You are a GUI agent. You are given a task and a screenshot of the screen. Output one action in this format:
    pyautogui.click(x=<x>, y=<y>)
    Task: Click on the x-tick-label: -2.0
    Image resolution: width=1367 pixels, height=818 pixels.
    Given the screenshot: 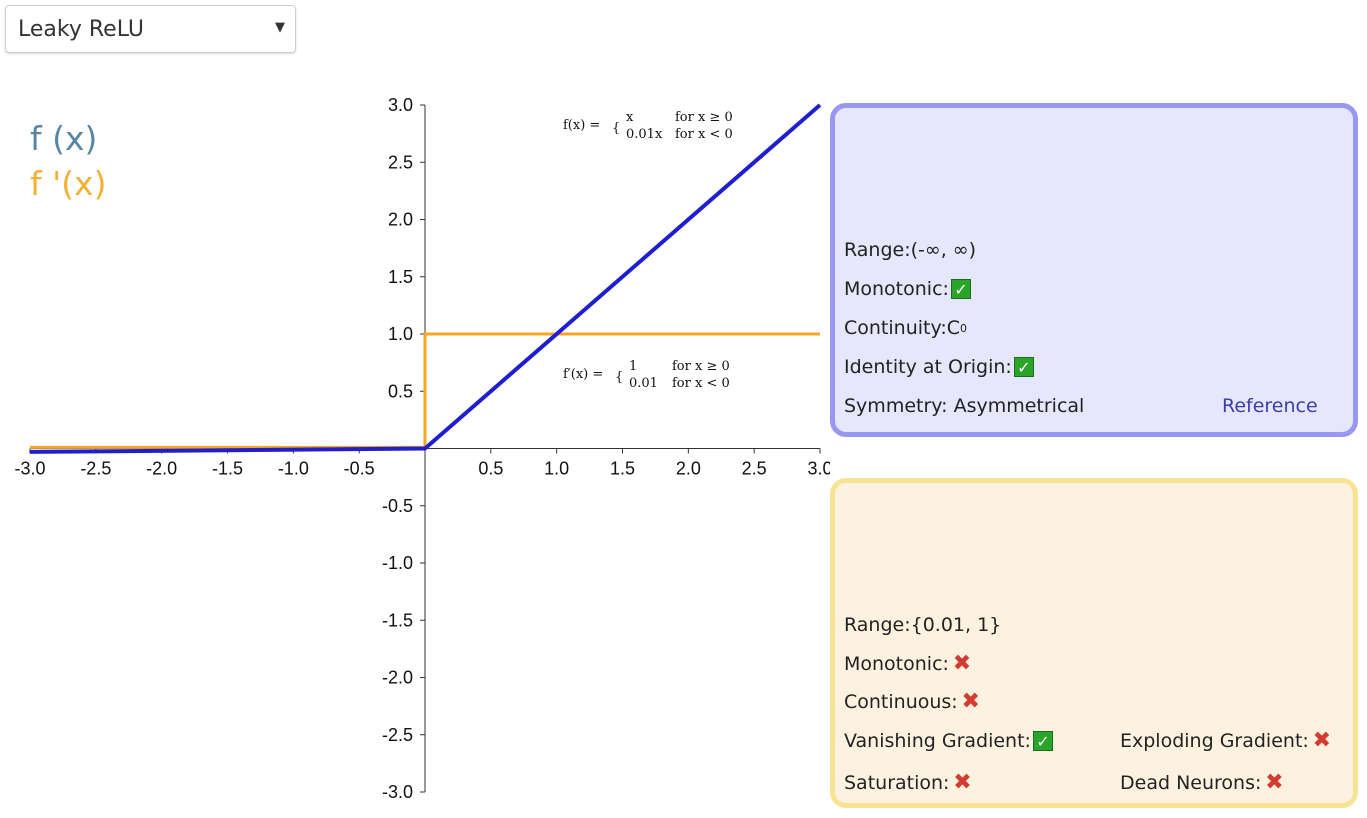 What is the action you would take?
    pyautogui.click(x=161, y=469)
    